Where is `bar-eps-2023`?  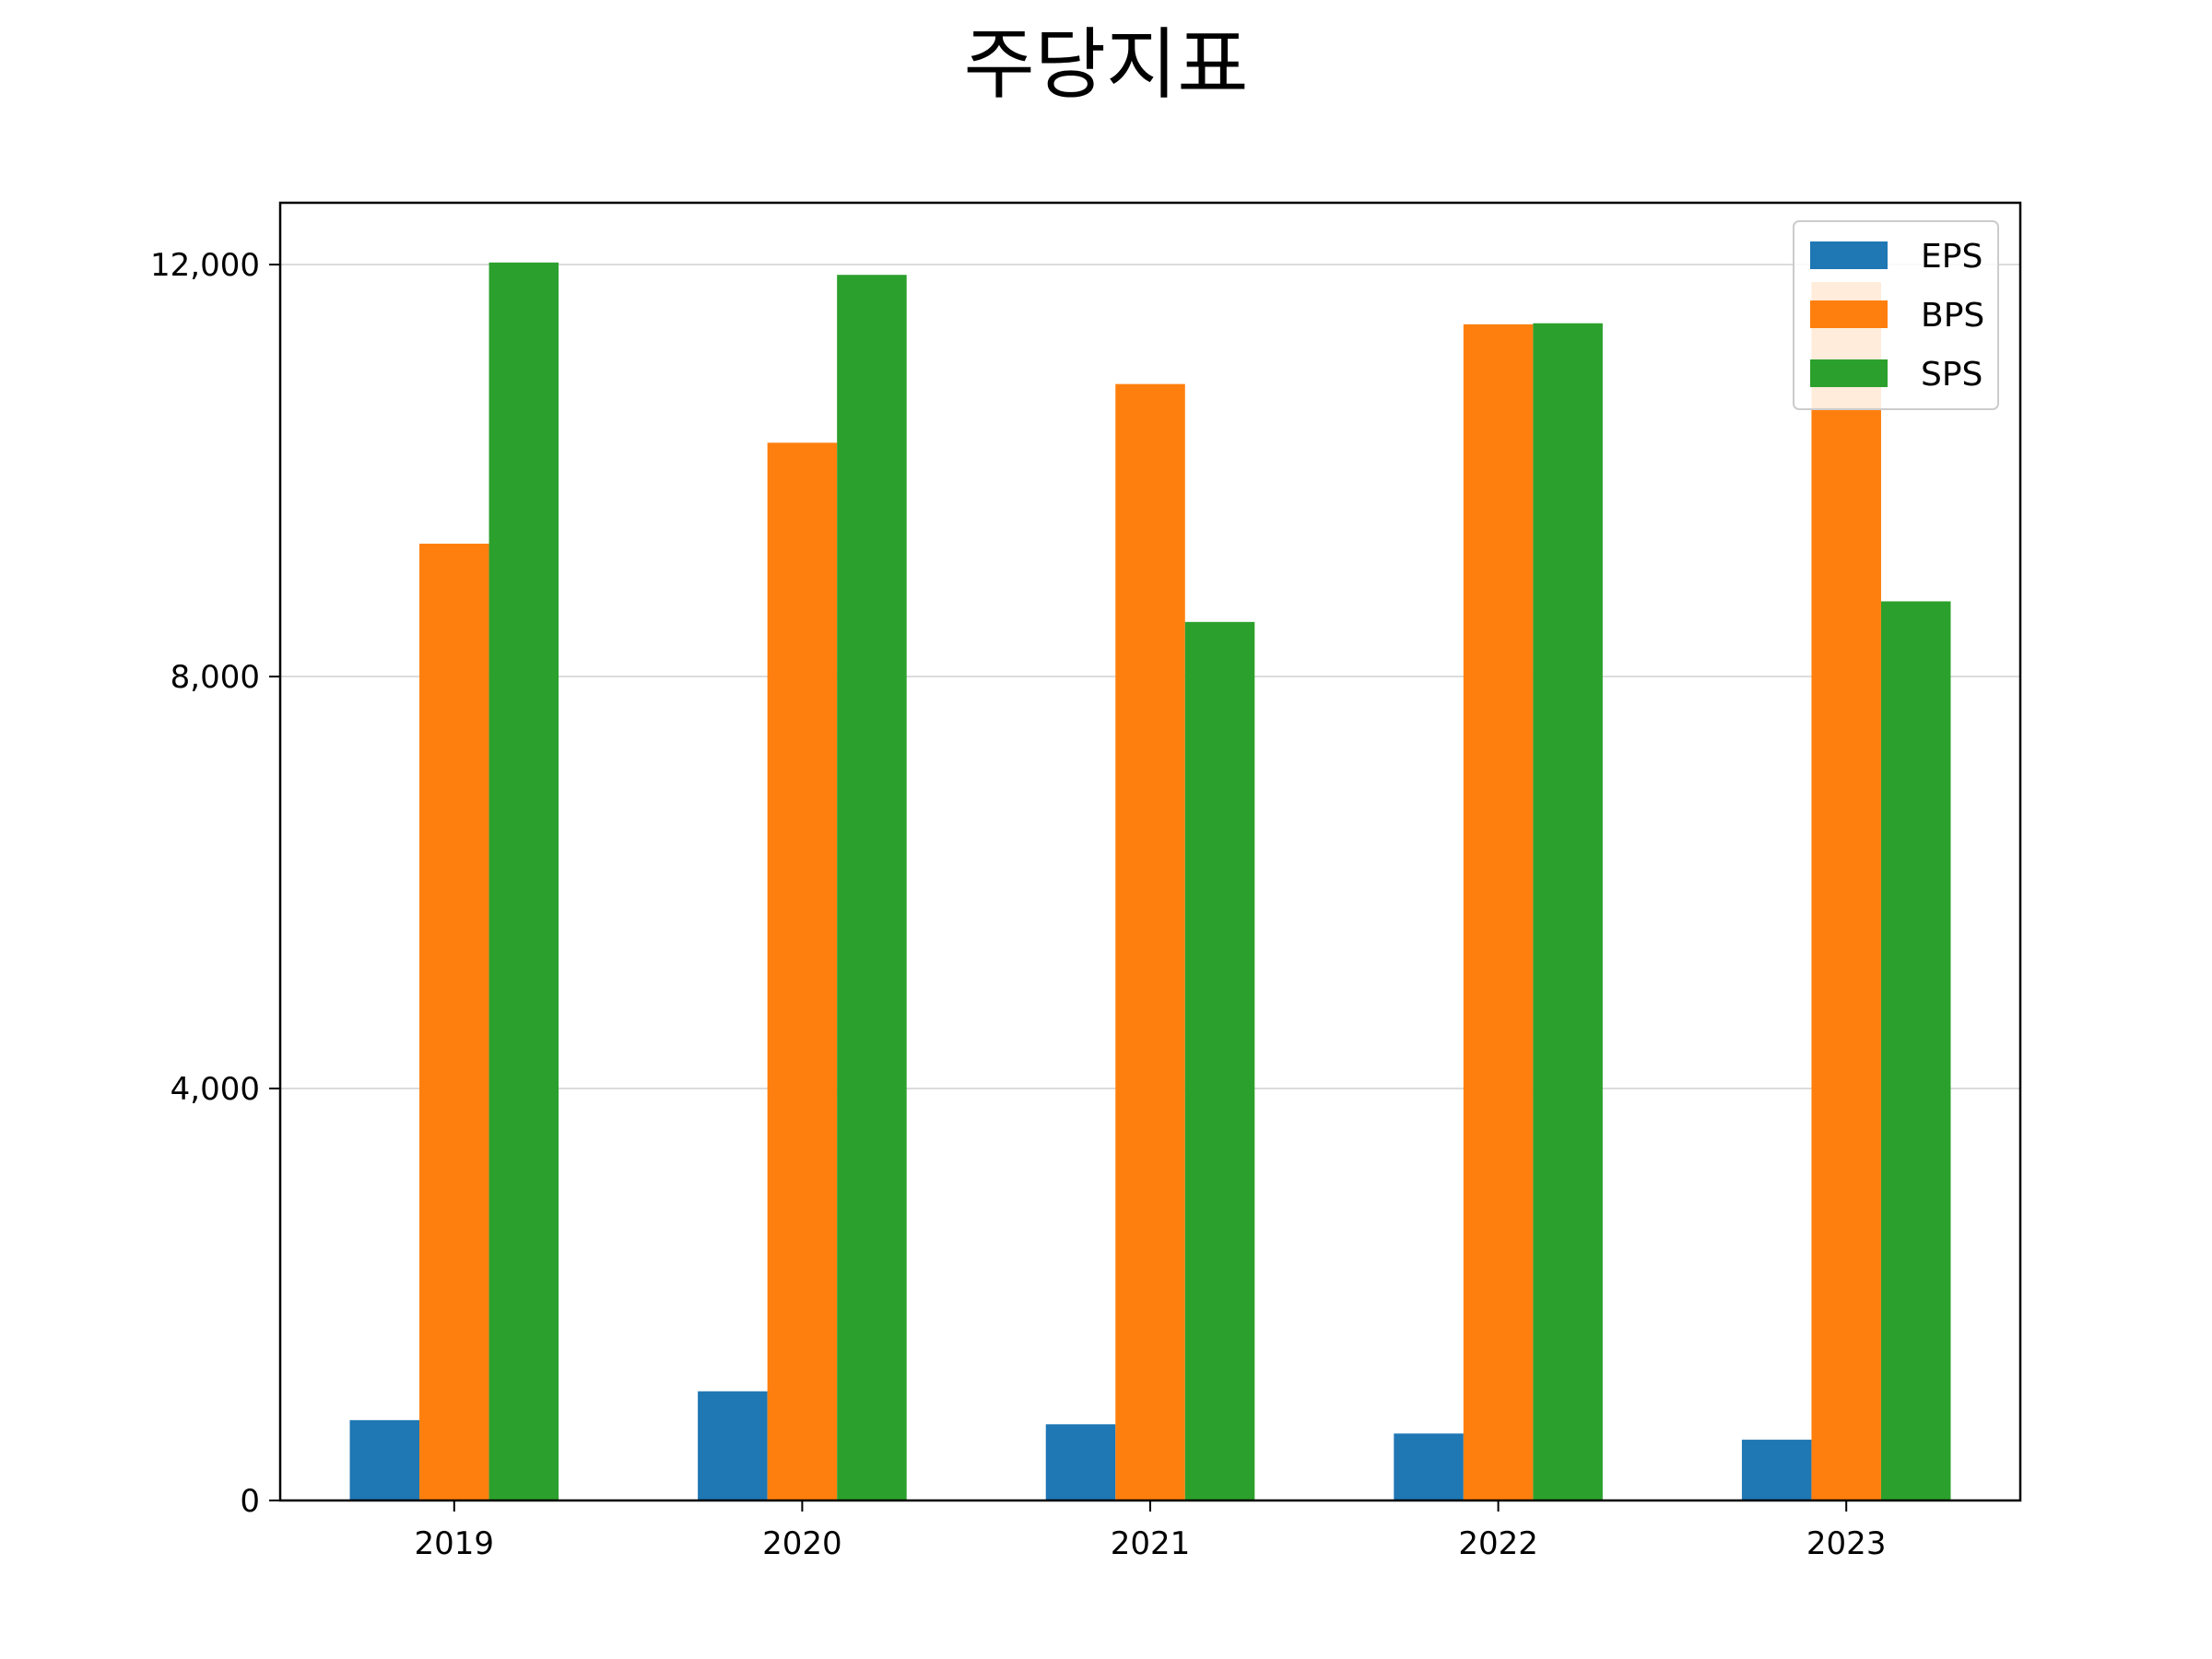
bar-eps-2023 is located at coordinates (1776, 1470).